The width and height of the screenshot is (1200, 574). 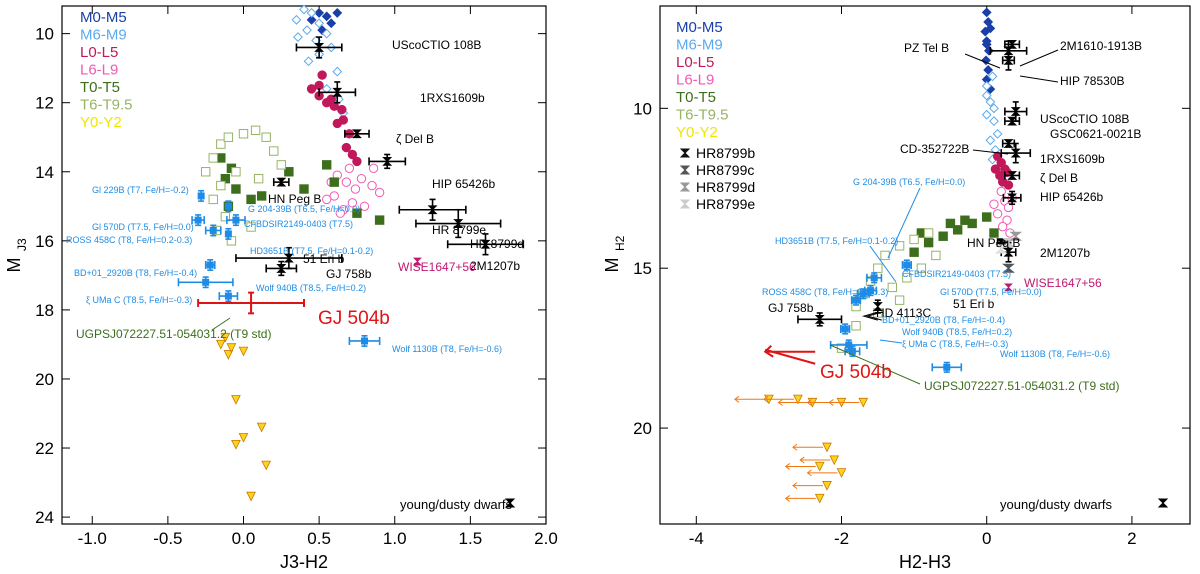 What do you see at coordinates (417, 261) in the screenshot?
I see `wise-marker` at bounding box center [417, 261].